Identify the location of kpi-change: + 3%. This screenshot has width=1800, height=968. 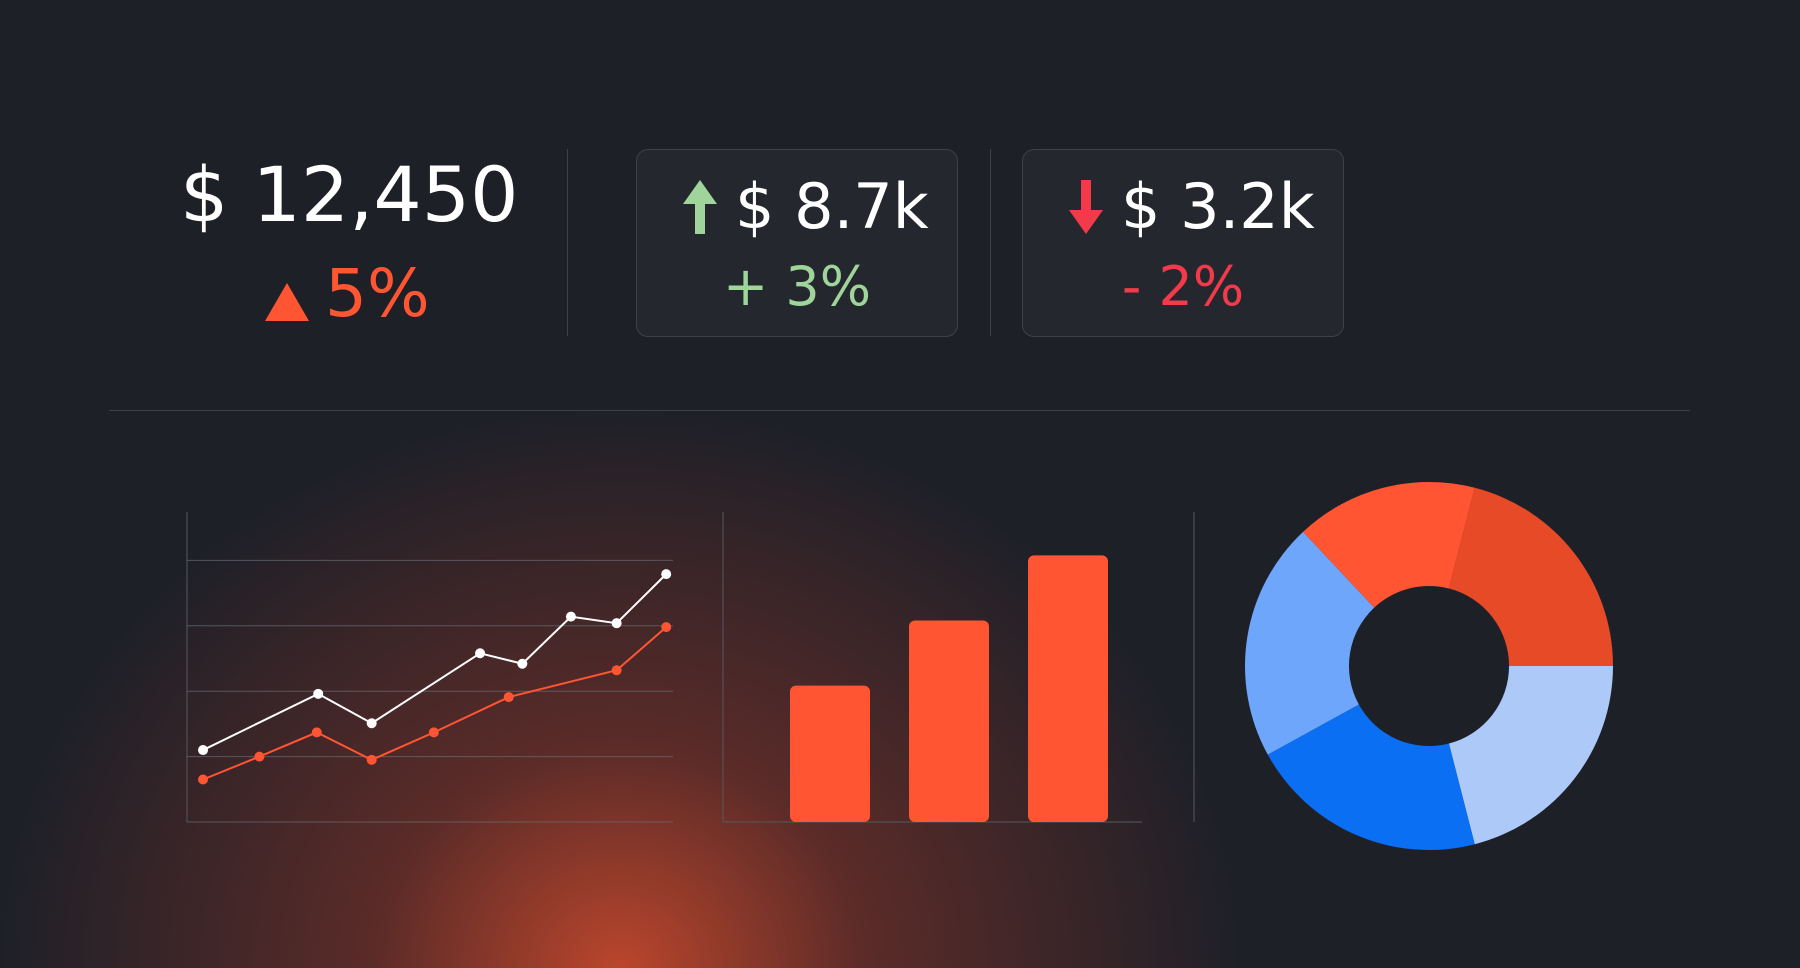
(797, 286).